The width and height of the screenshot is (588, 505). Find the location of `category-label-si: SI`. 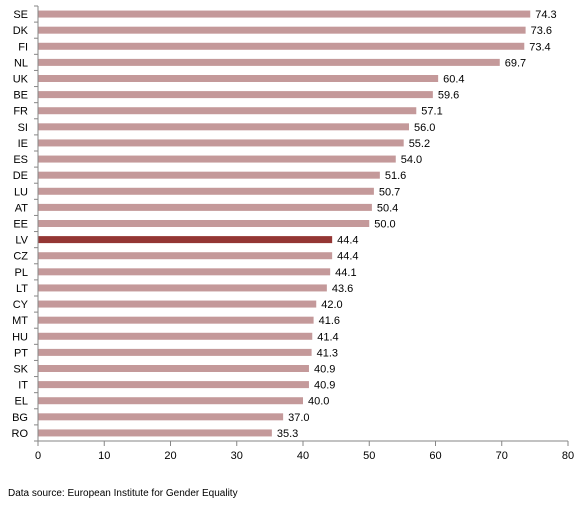

category-label-si: SI is located at coordinates (23, 128).